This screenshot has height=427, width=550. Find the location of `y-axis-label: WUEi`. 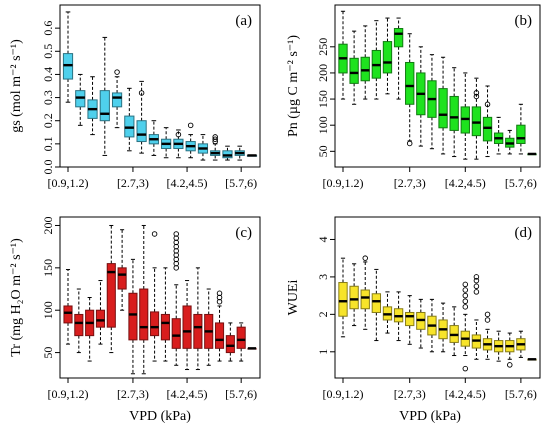

y-axis-label: WUEi is located at coordinates (293, 298).